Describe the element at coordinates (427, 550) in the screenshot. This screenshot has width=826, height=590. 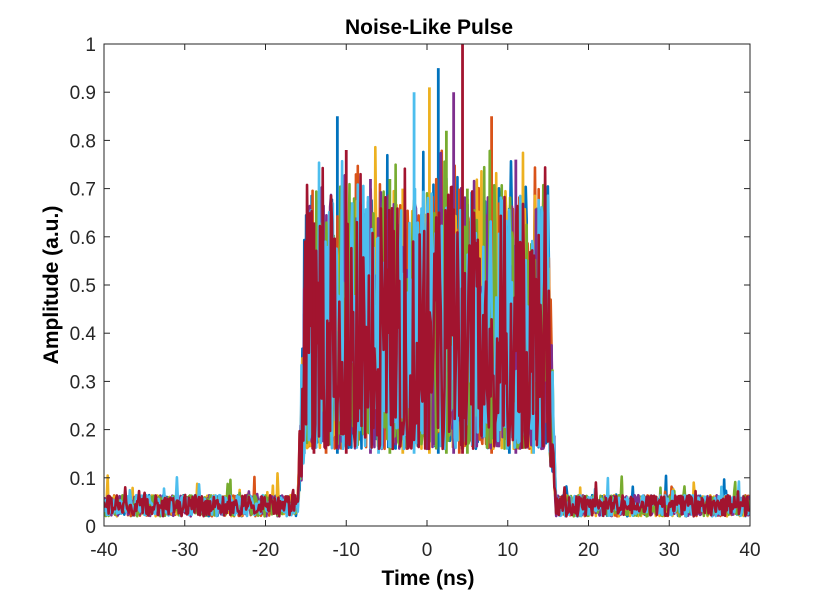
I see `x-tick-label: 0` at that location.